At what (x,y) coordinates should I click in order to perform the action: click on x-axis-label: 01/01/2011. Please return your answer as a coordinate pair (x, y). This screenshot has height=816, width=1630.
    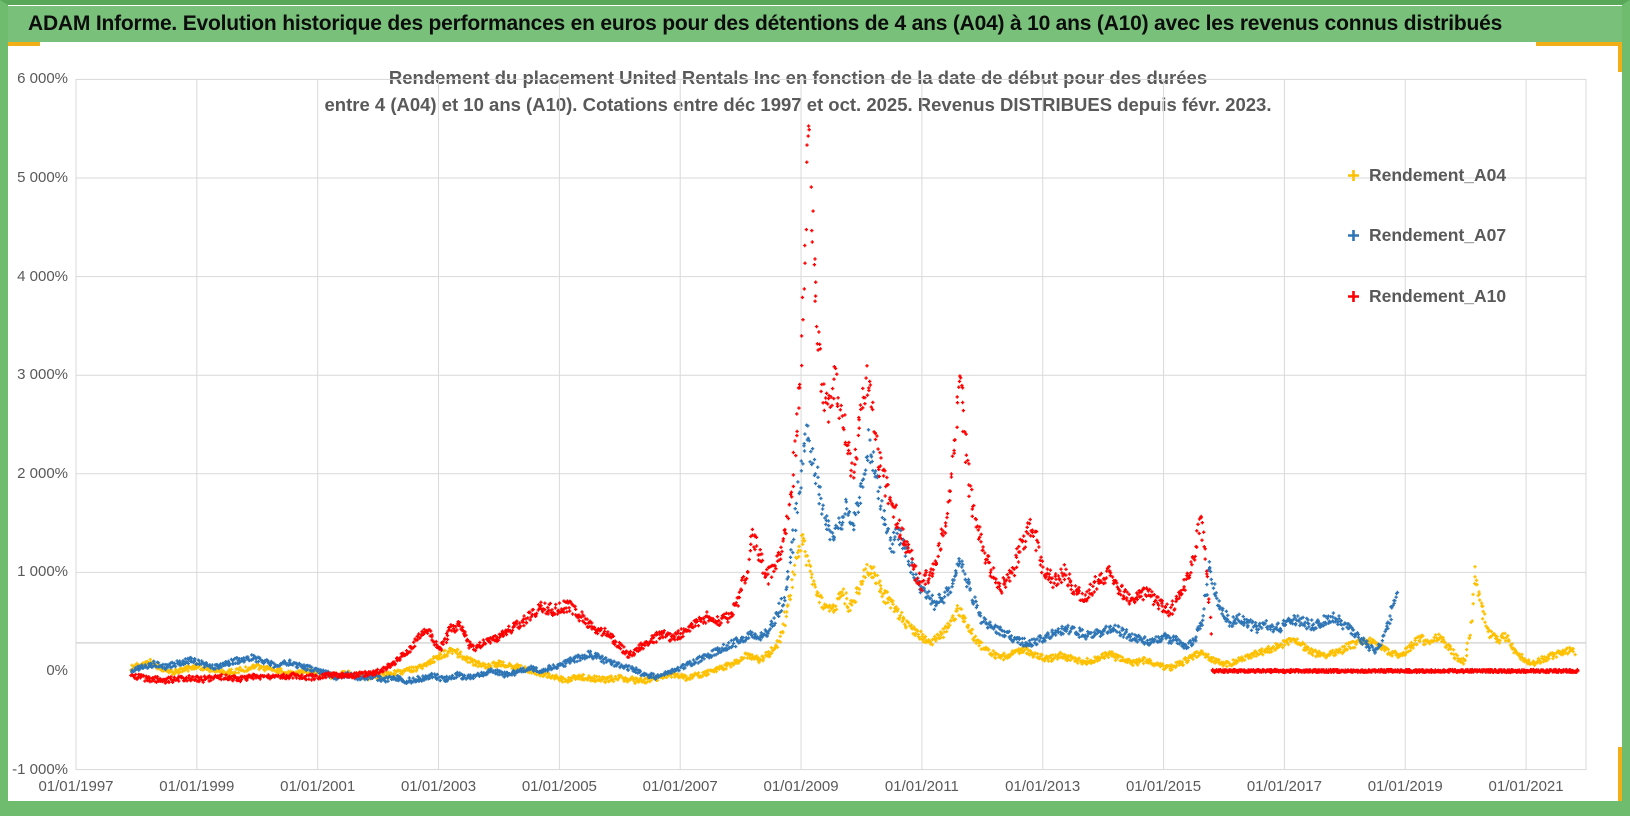
    Looking at the image, I should click on (921, 786).